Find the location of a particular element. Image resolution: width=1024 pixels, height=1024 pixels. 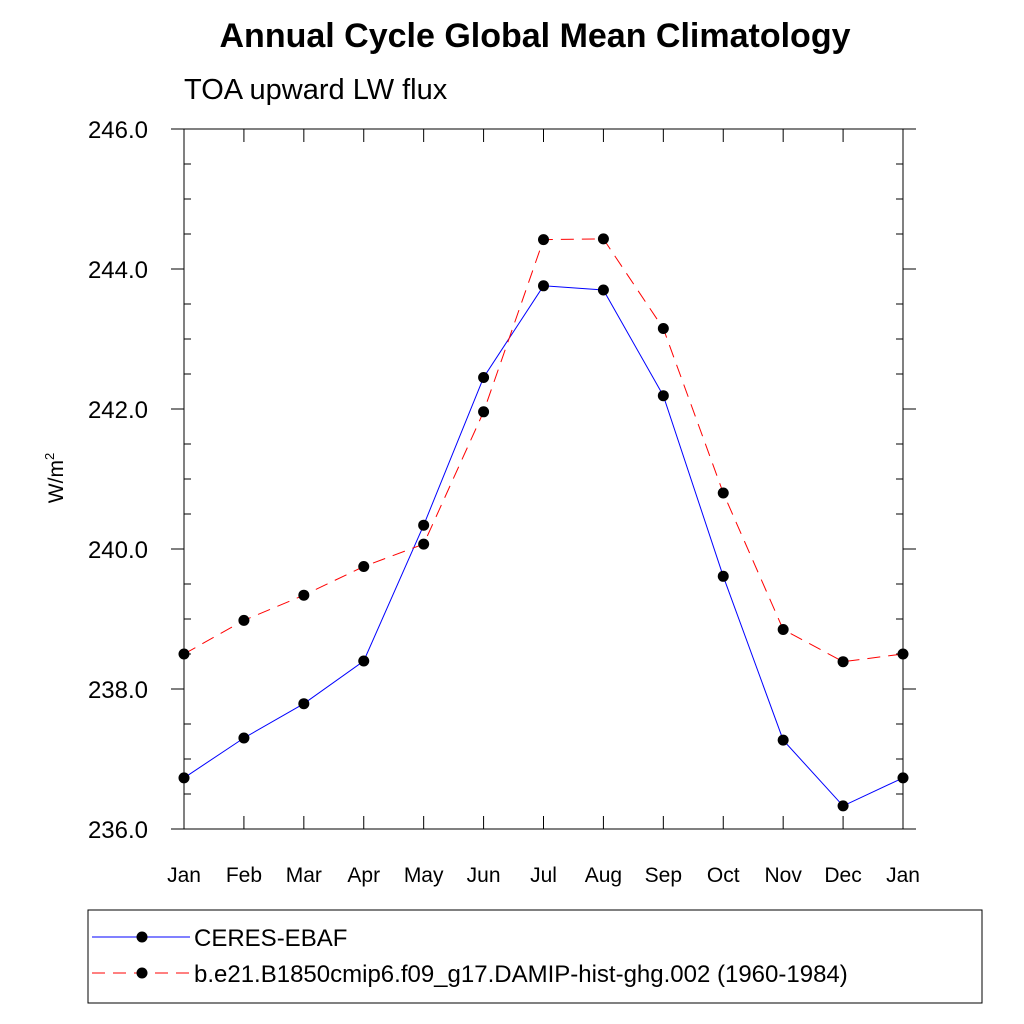

x-tick-label: Dec is located at coordinates (842, 875).